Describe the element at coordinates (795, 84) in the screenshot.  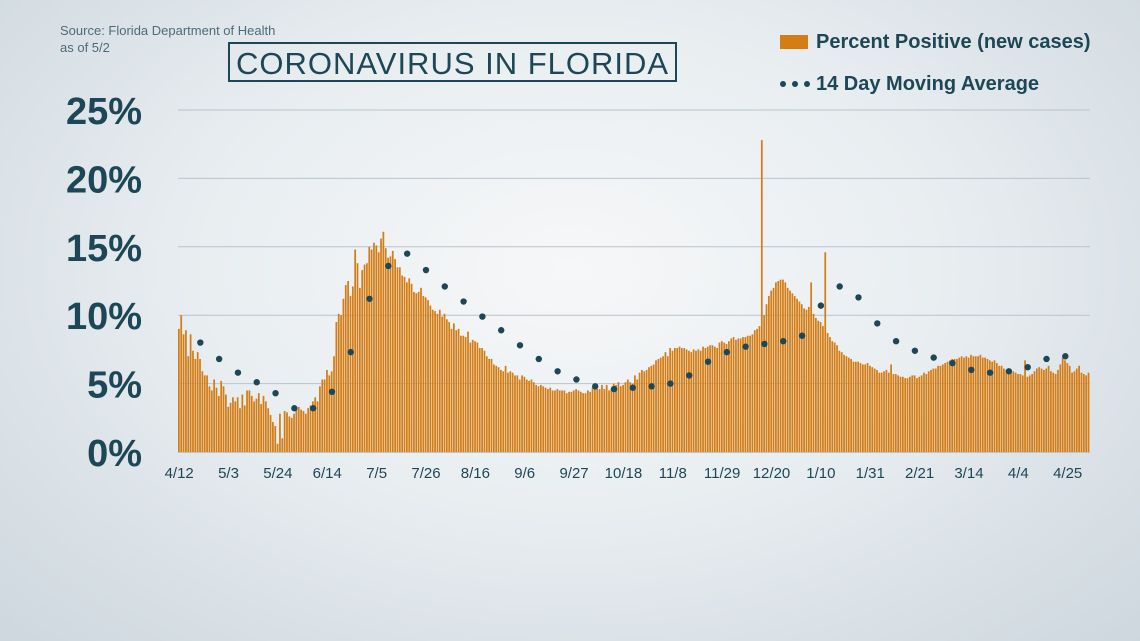
I see `legend-dots-swatch` at that location.